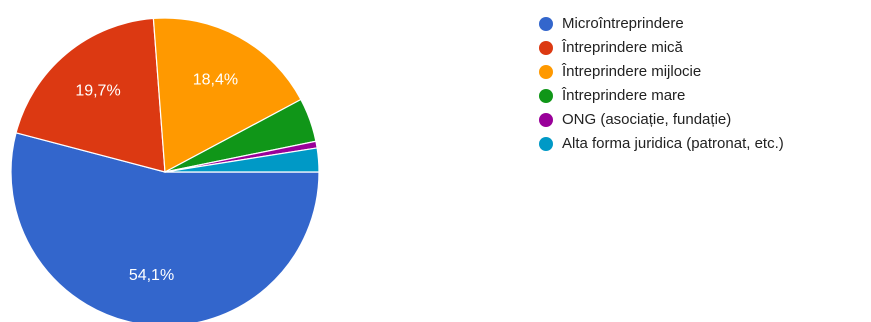  I want to click on slice-value-label-2: 19,7%, so click(97, 91).